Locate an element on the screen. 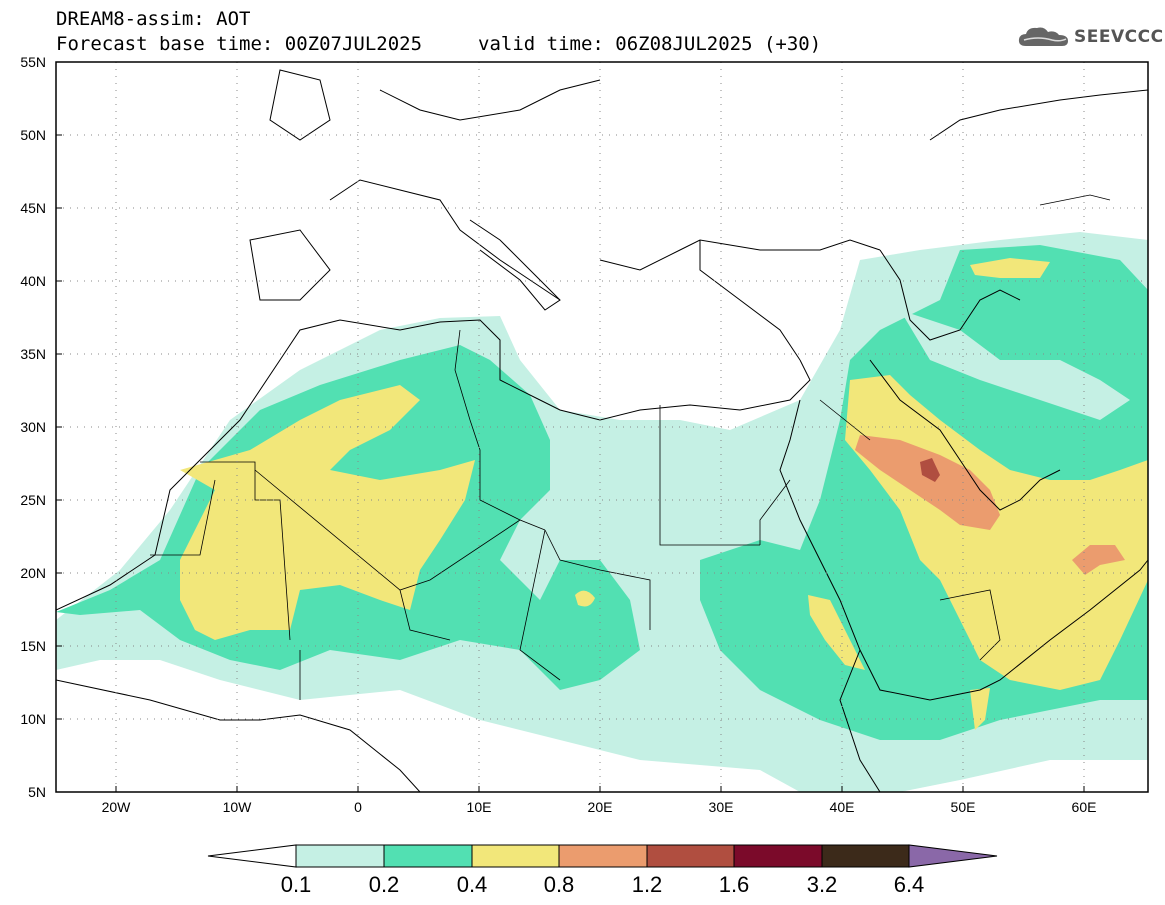  colorbar: 0.1 0.2 0.4 0.8 1.2 1.6 3.2 6.4 is located at coordinates (602, 870).